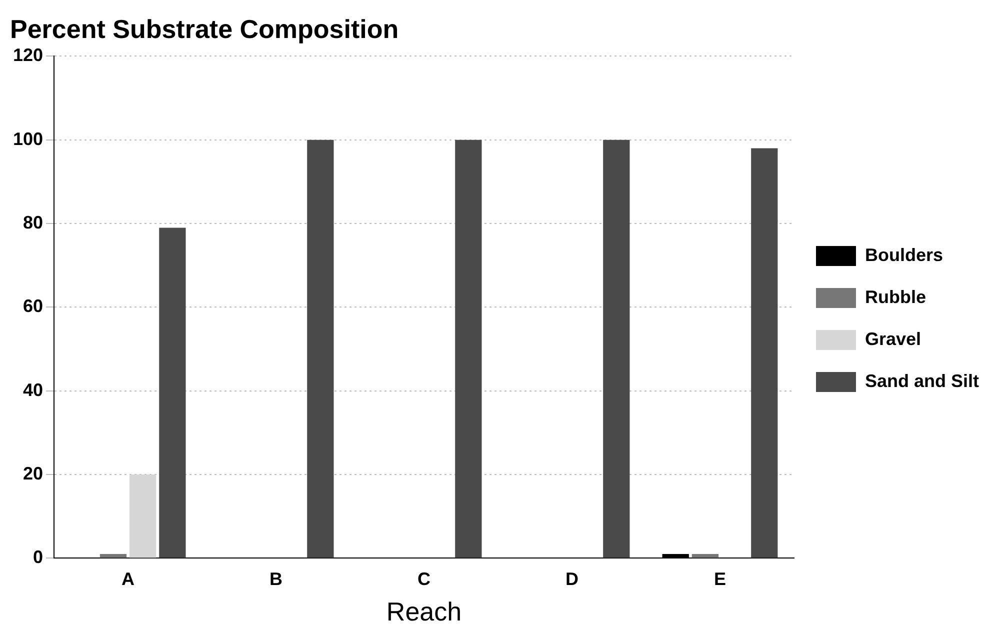 The height and width of the screenshot is (643, 999). What do you see at coordinates (424, 611) in the screenshot?
I see `x-axis-title: Reach` at bounding box center [424, 611].